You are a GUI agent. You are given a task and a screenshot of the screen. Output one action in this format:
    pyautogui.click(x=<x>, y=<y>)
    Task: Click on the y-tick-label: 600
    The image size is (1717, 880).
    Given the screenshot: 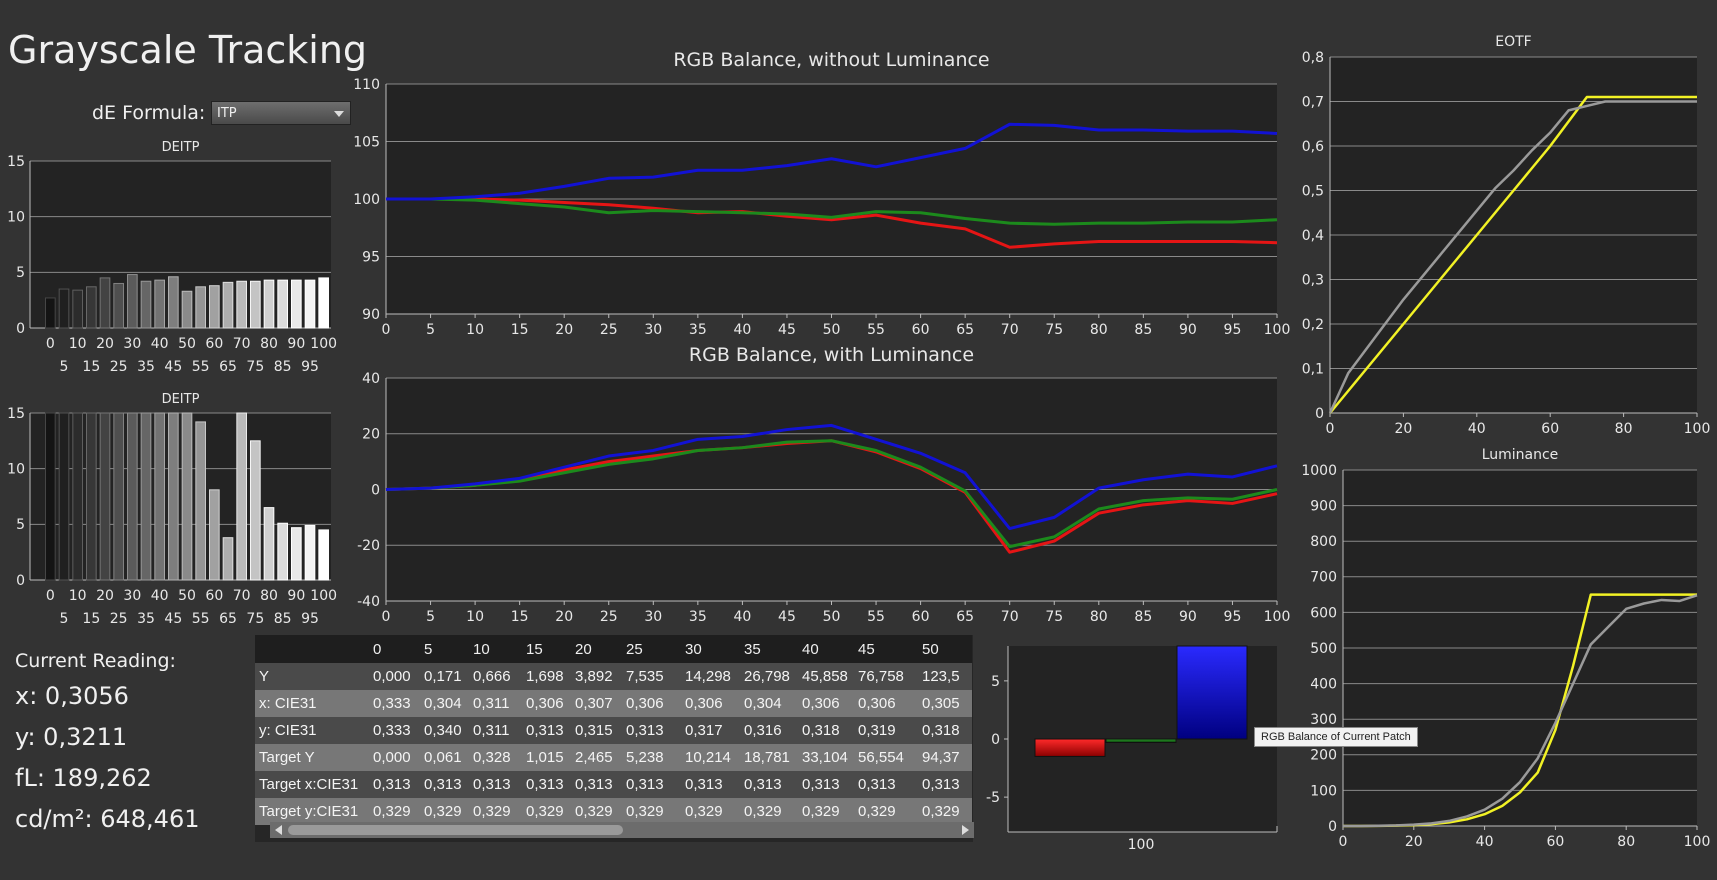 What is the action you would take?
    pyautogui.click(x=1323, y=613)
    